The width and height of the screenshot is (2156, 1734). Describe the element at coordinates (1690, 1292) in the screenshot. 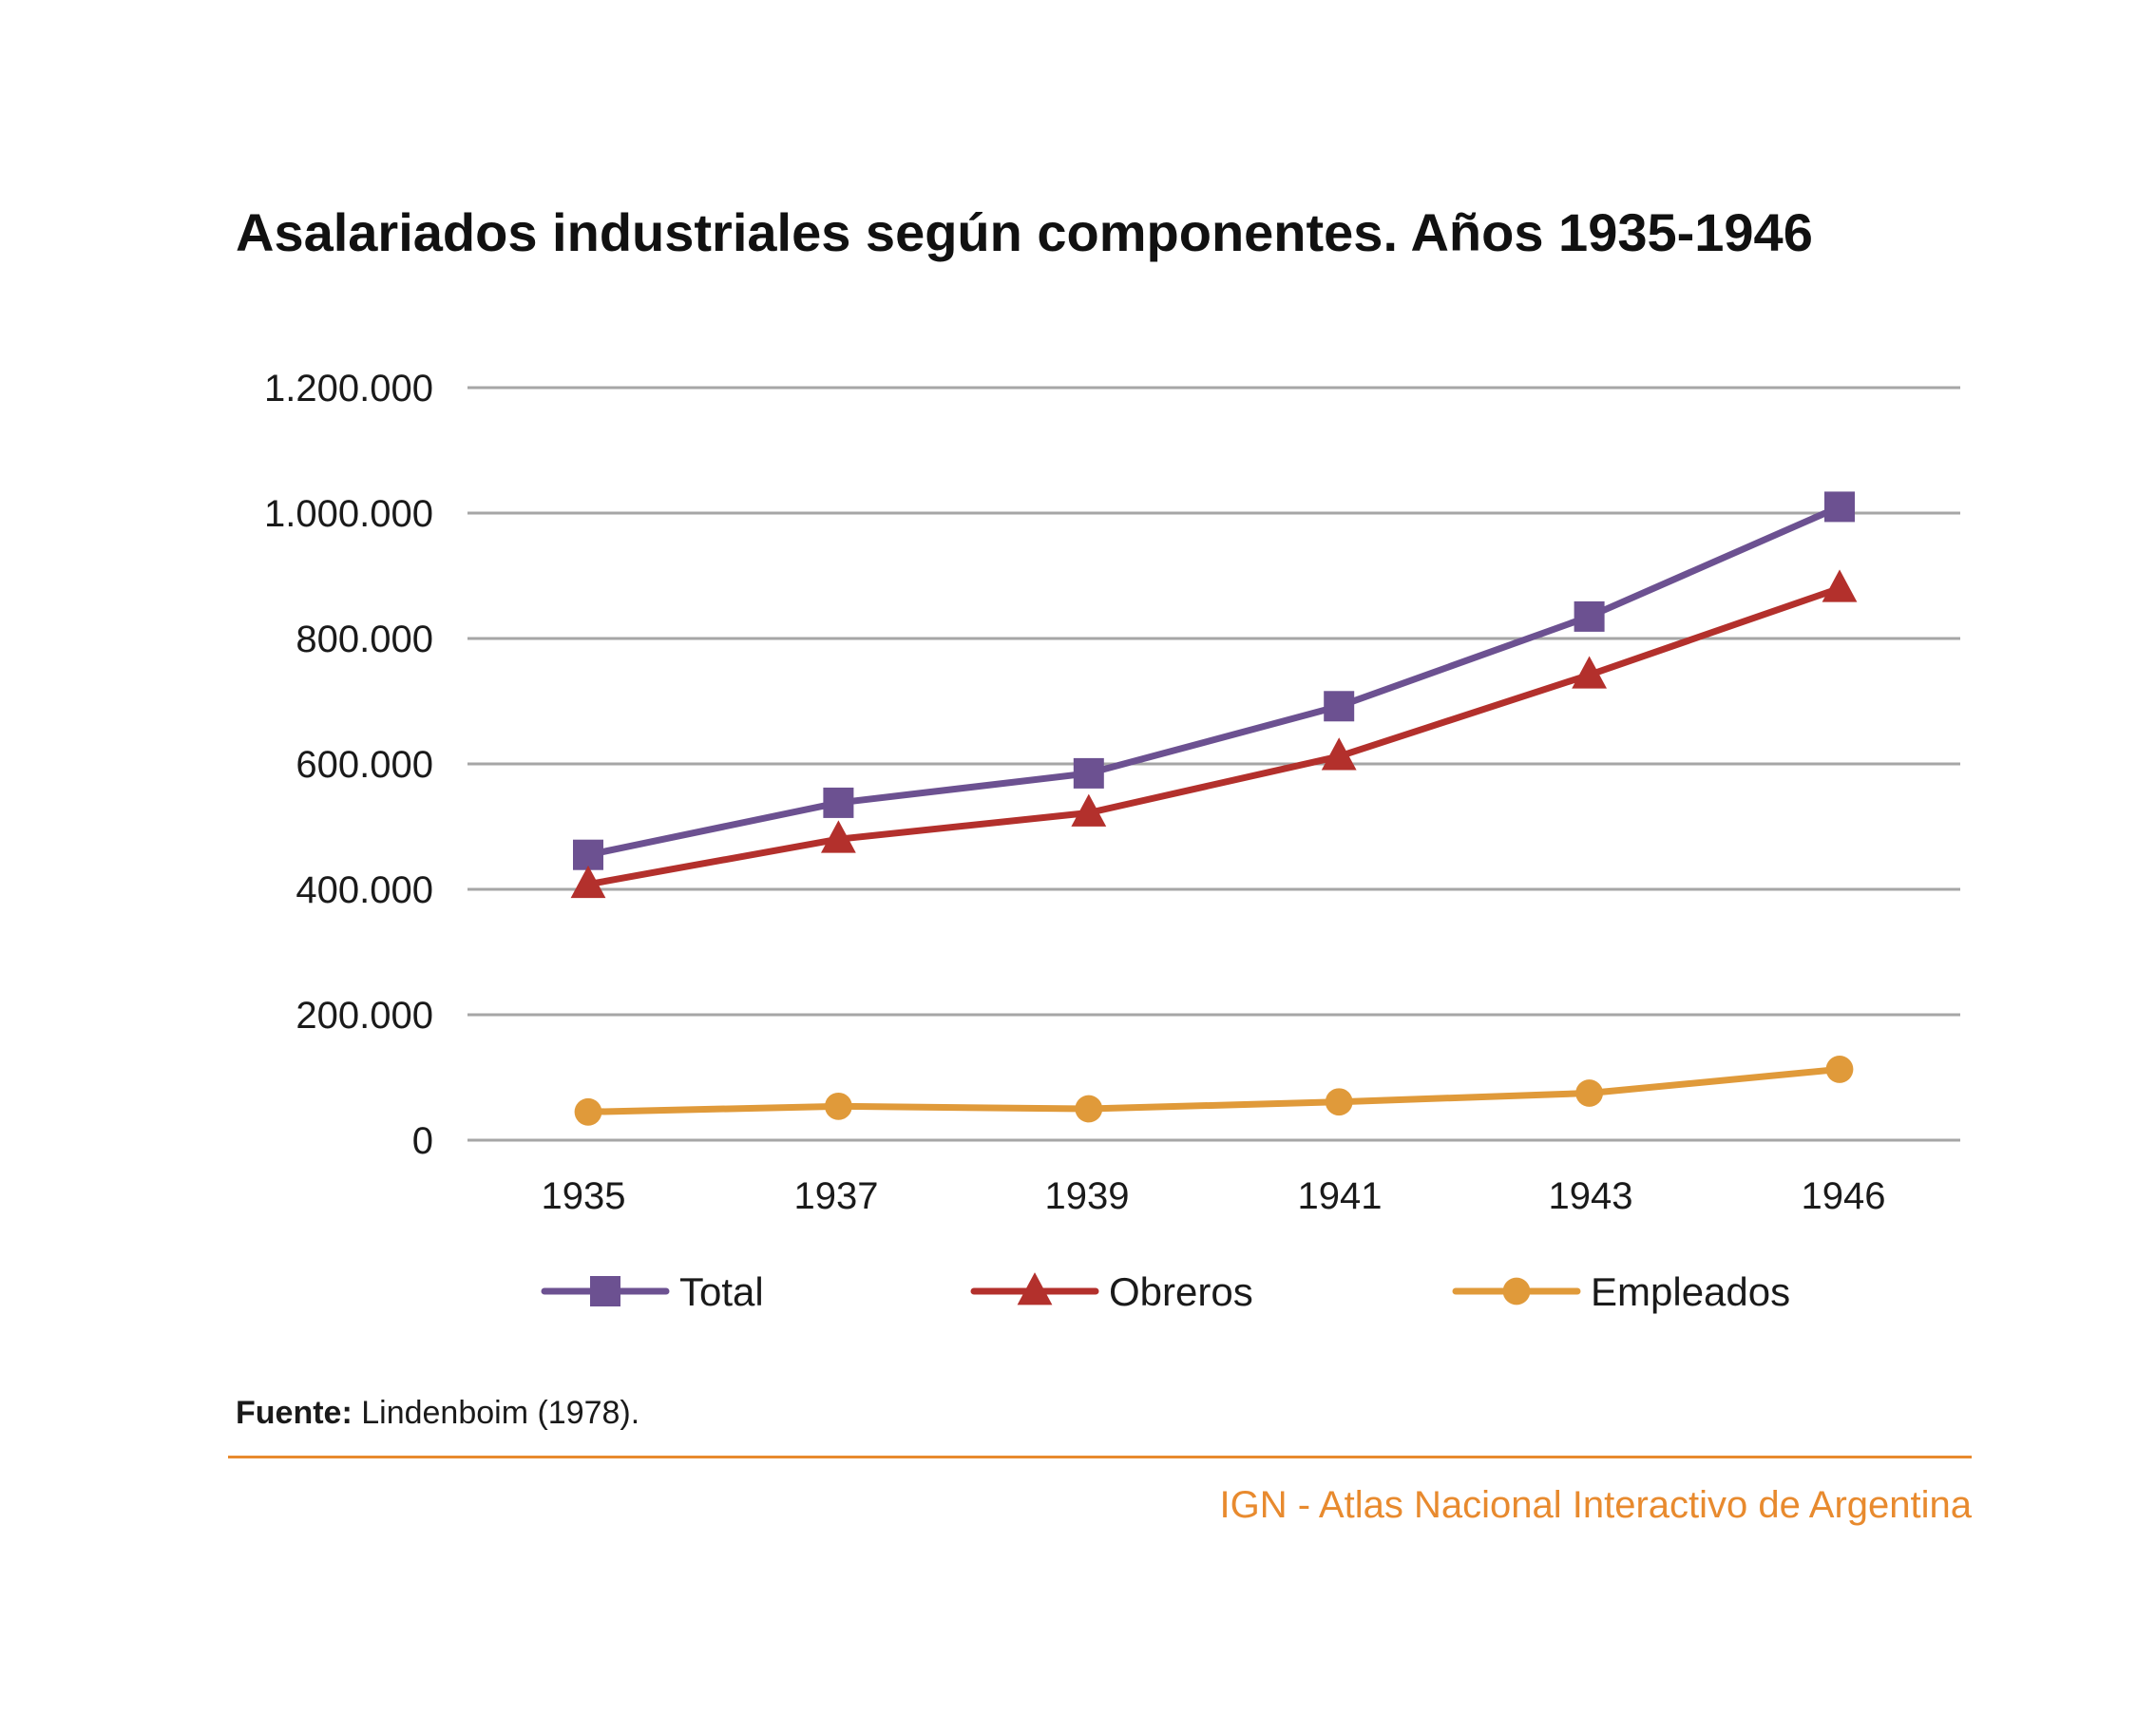

I see `legend-label: Empleados` at that location.